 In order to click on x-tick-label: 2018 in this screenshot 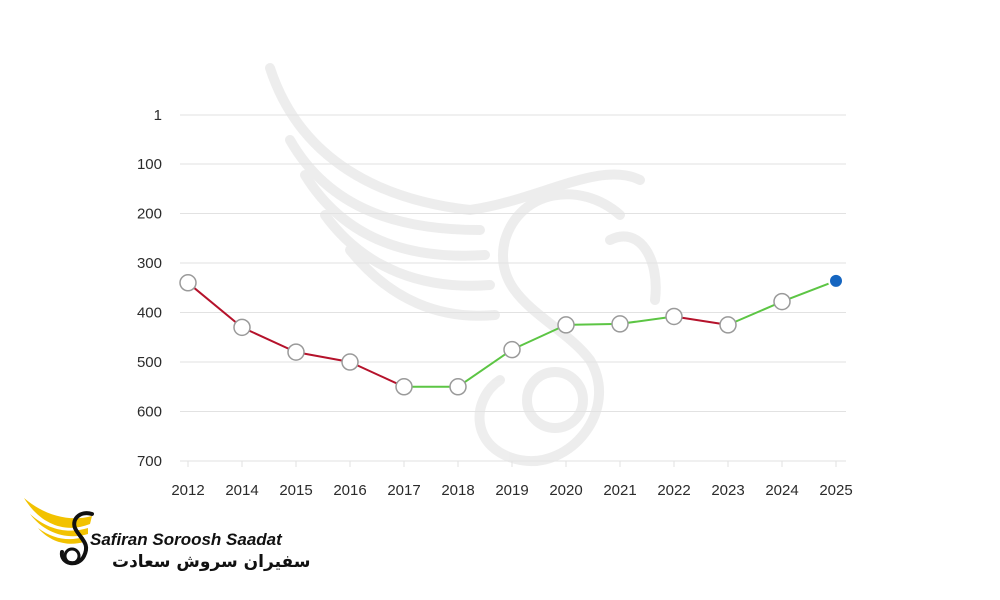, I will do `click(457, 490)`.